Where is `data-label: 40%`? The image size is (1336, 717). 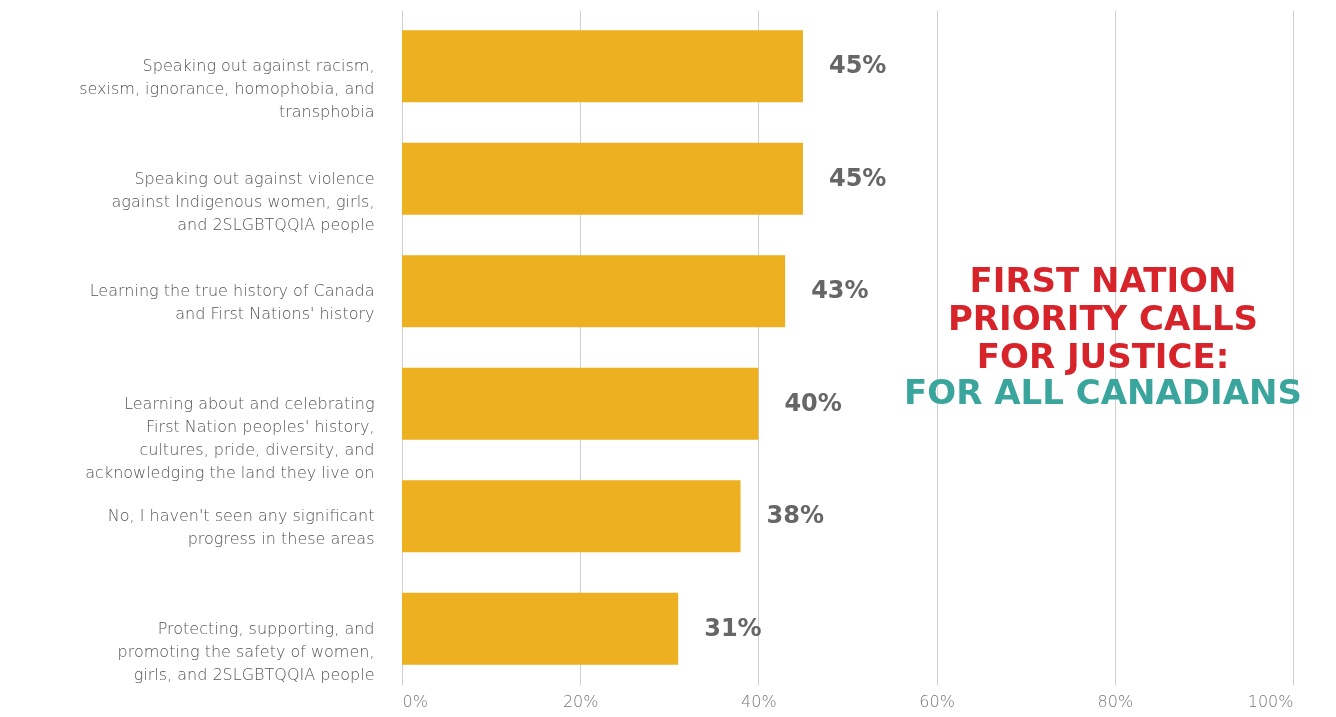
data-label: 40% is located at coordinates (813, 402).